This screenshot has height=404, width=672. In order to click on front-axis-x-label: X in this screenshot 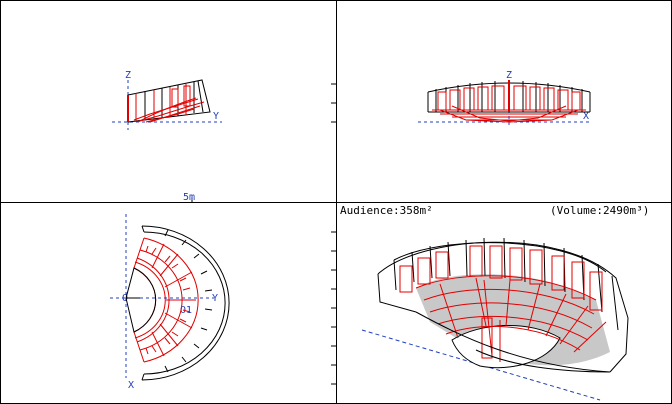, I will do `click(586, 116)`.